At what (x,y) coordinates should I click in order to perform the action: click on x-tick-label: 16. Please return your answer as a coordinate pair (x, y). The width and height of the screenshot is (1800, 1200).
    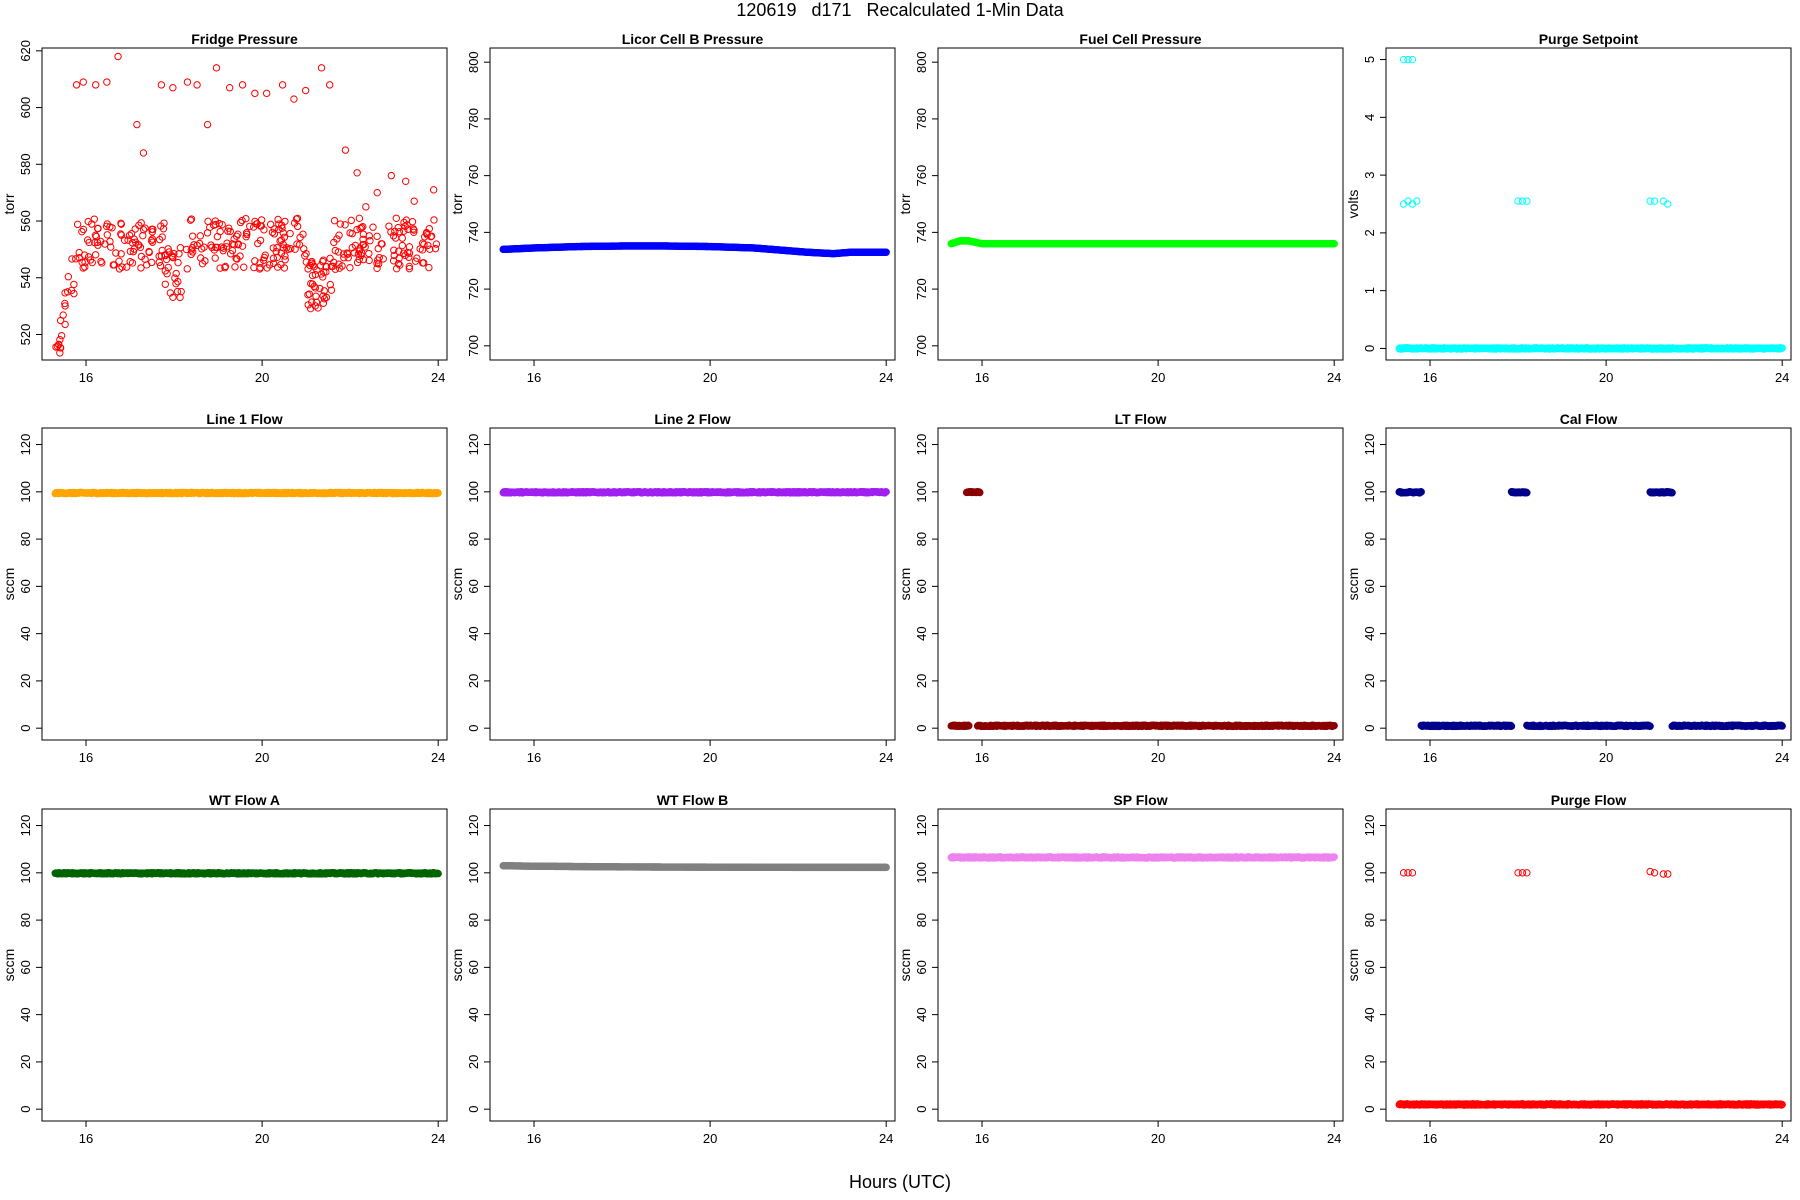
    Looking at the image, I should click on (86, 1138).